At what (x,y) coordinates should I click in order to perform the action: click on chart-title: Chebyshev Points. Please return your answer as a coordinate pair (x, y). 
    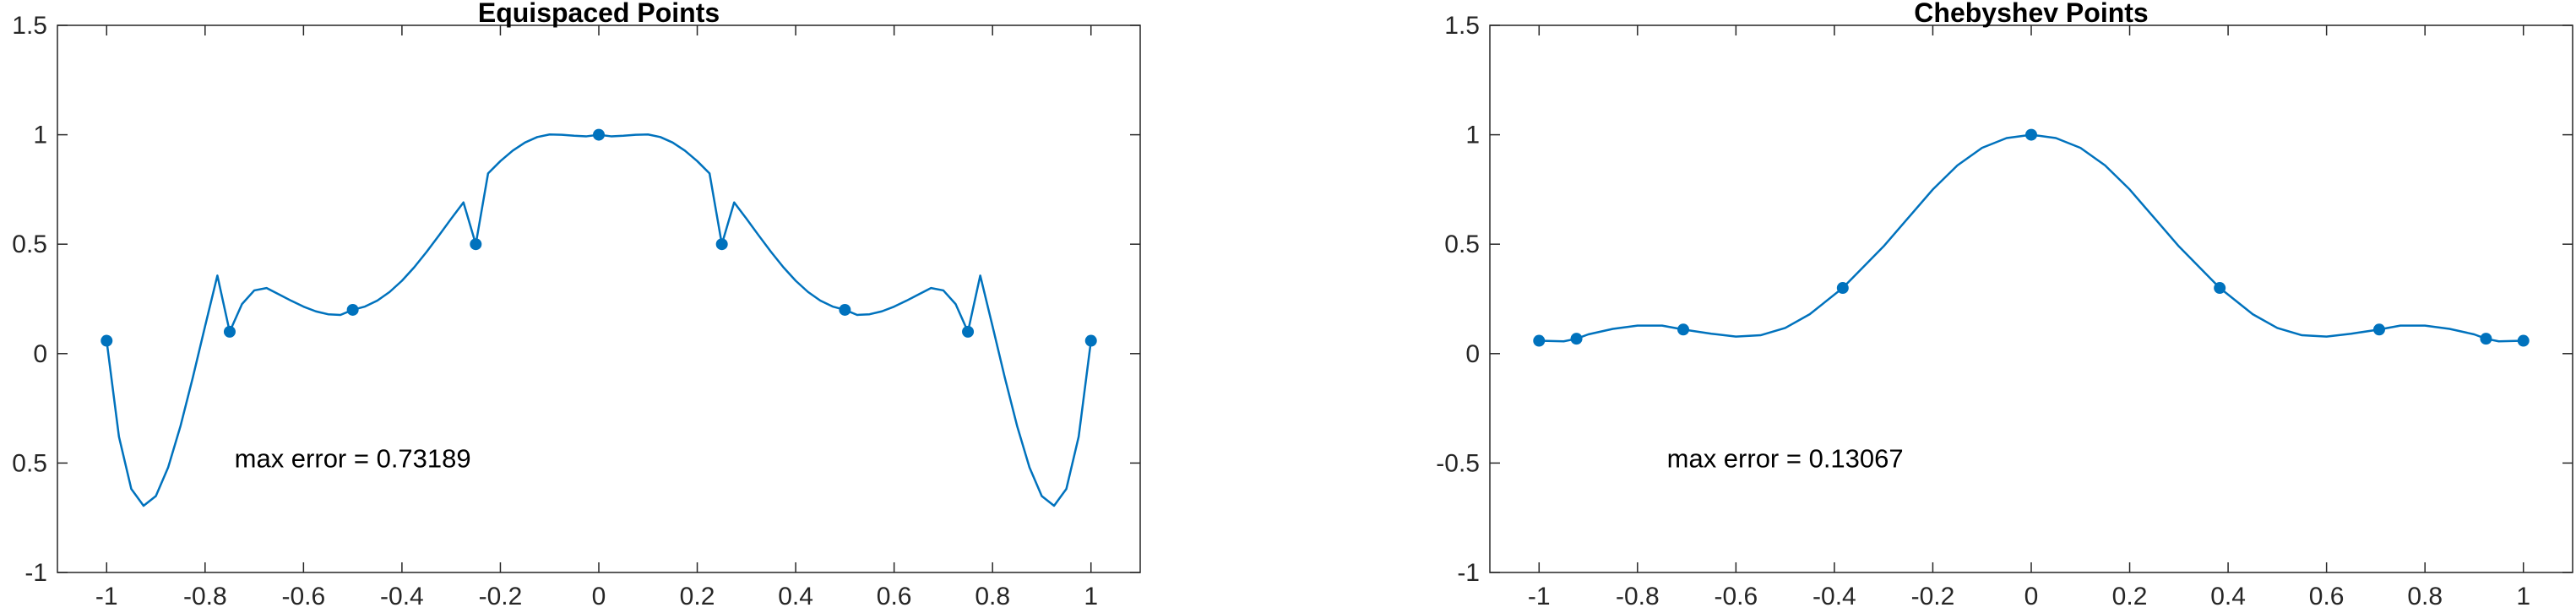
    Looking at the image, I should click on (2031, 14).